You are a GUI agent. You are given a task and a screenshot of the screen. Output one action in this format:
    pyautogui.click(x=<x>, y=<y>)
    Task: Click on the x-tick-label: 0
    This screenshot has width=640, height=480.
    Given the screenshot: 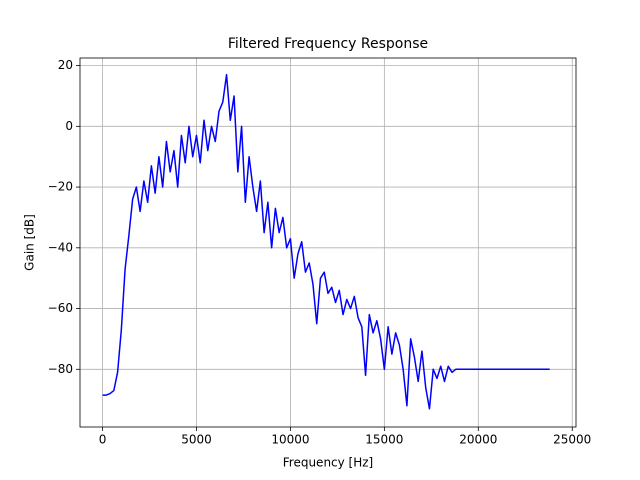 What is the action you would take?
    pyautogui.click(x=103, y=440)
    